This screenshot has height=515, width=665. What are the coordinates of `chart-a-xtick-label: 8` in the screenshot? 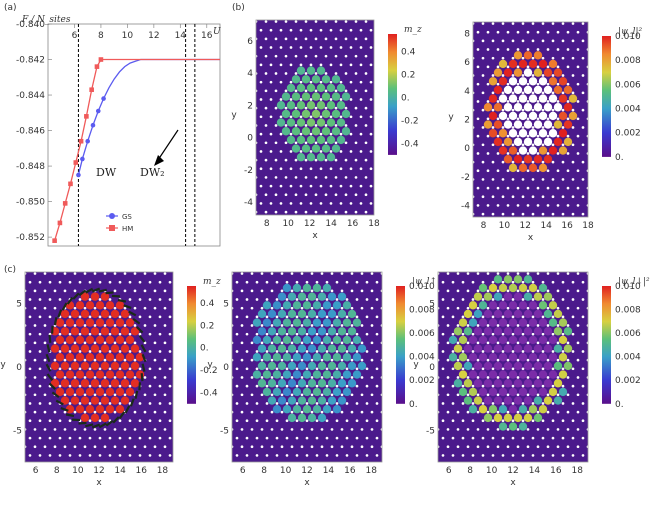 It's located at (101, 36).